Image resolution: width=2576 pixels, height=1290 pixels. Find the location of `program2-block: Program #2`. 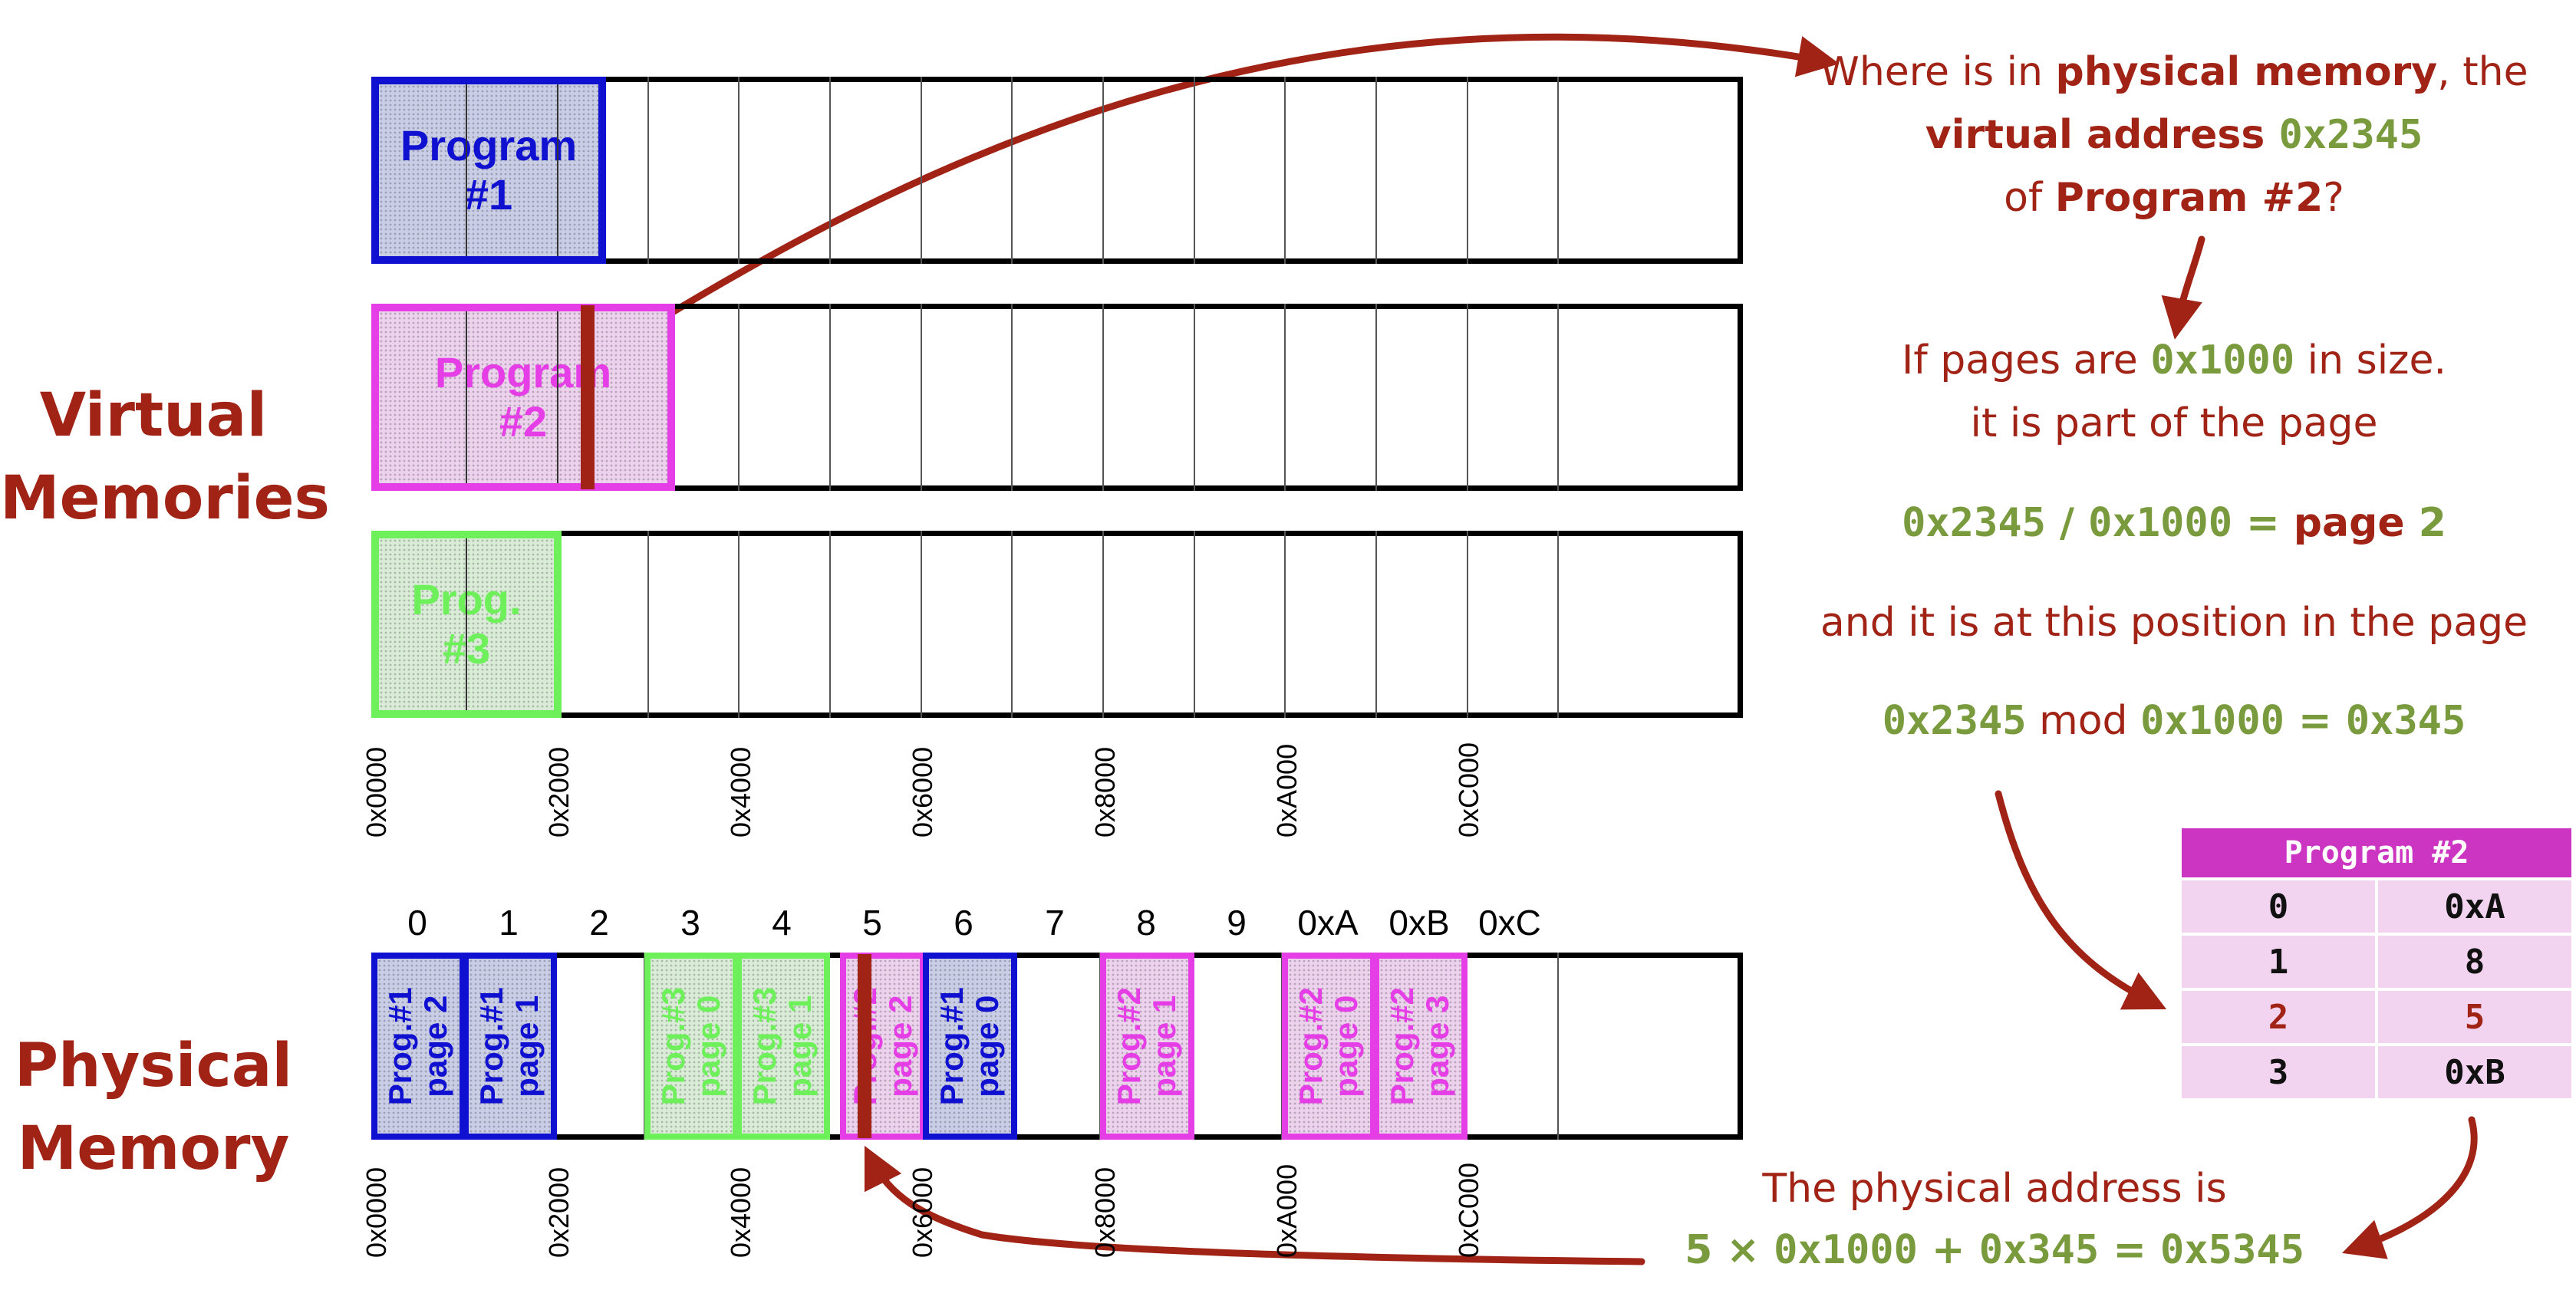

program2-block: Program #2 is located at coordinates (523, 398).